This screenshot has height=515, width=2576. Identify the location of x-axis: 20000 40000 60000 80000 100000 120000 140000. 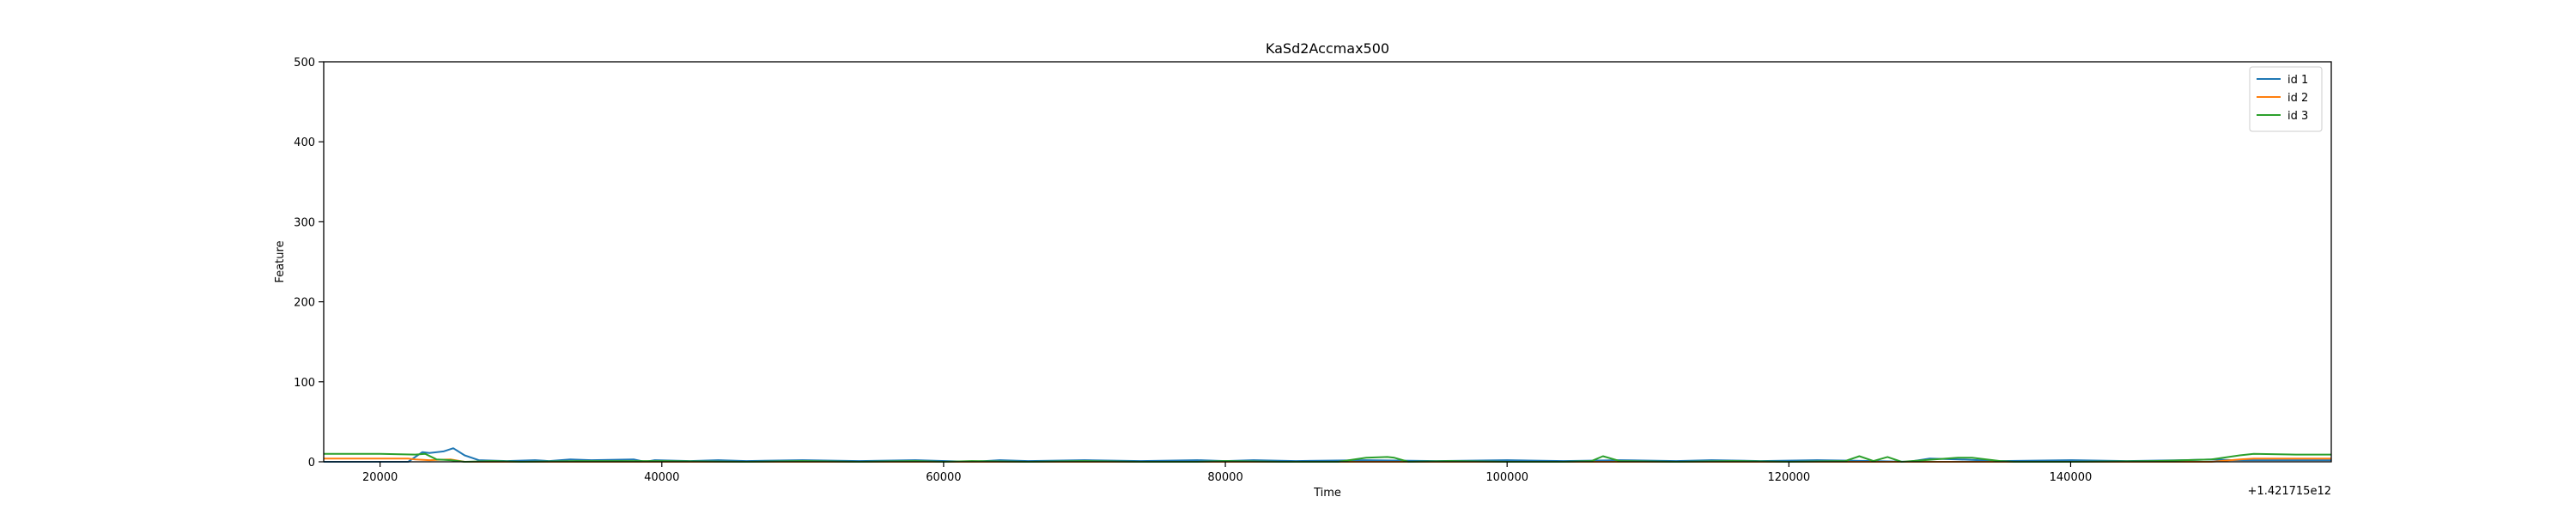
(1227, 473).